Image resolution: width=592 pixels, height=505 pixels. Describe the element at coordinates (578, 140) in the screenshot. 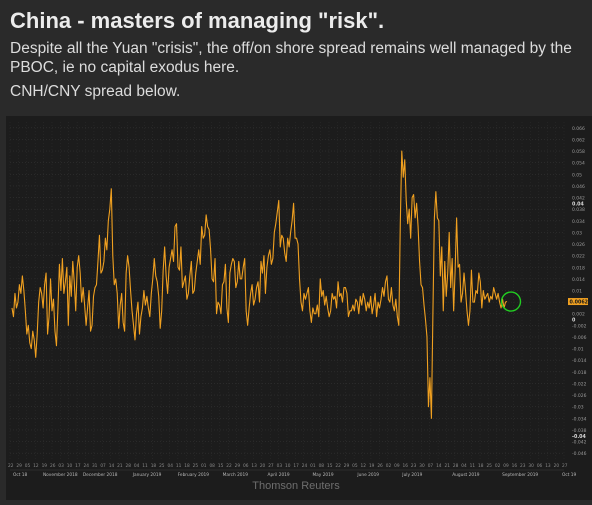

I see `y-tick-label: 0.062` at that location.